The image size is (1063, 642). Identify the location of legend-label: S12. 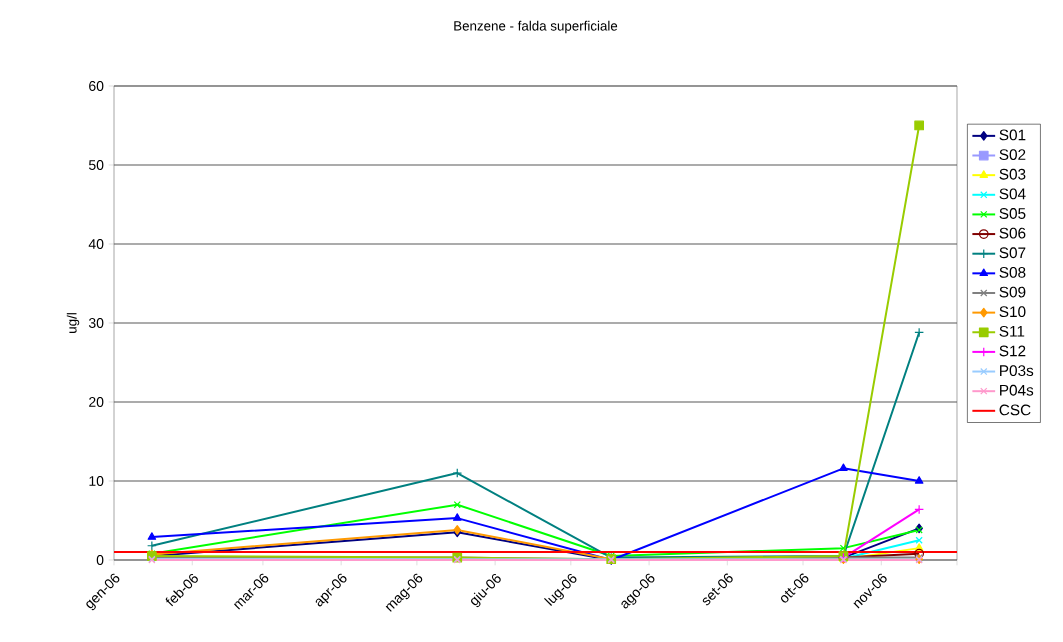
(1012, 351).